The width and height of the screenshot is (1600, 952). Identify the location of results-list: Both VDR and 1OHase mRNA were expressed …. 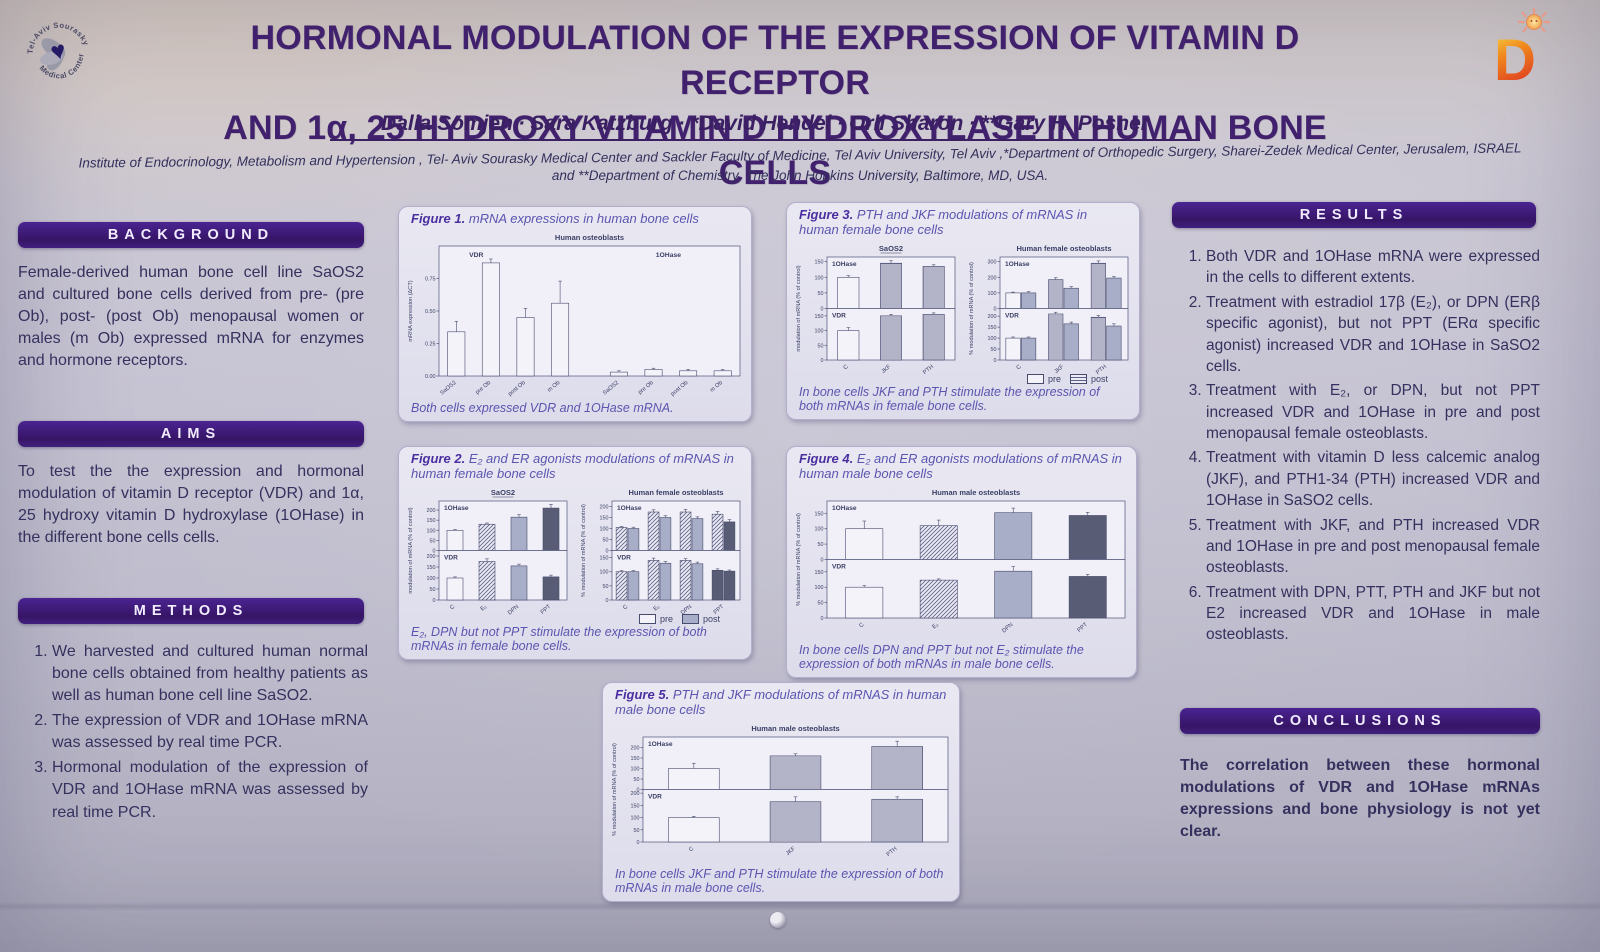
(1356, 447).